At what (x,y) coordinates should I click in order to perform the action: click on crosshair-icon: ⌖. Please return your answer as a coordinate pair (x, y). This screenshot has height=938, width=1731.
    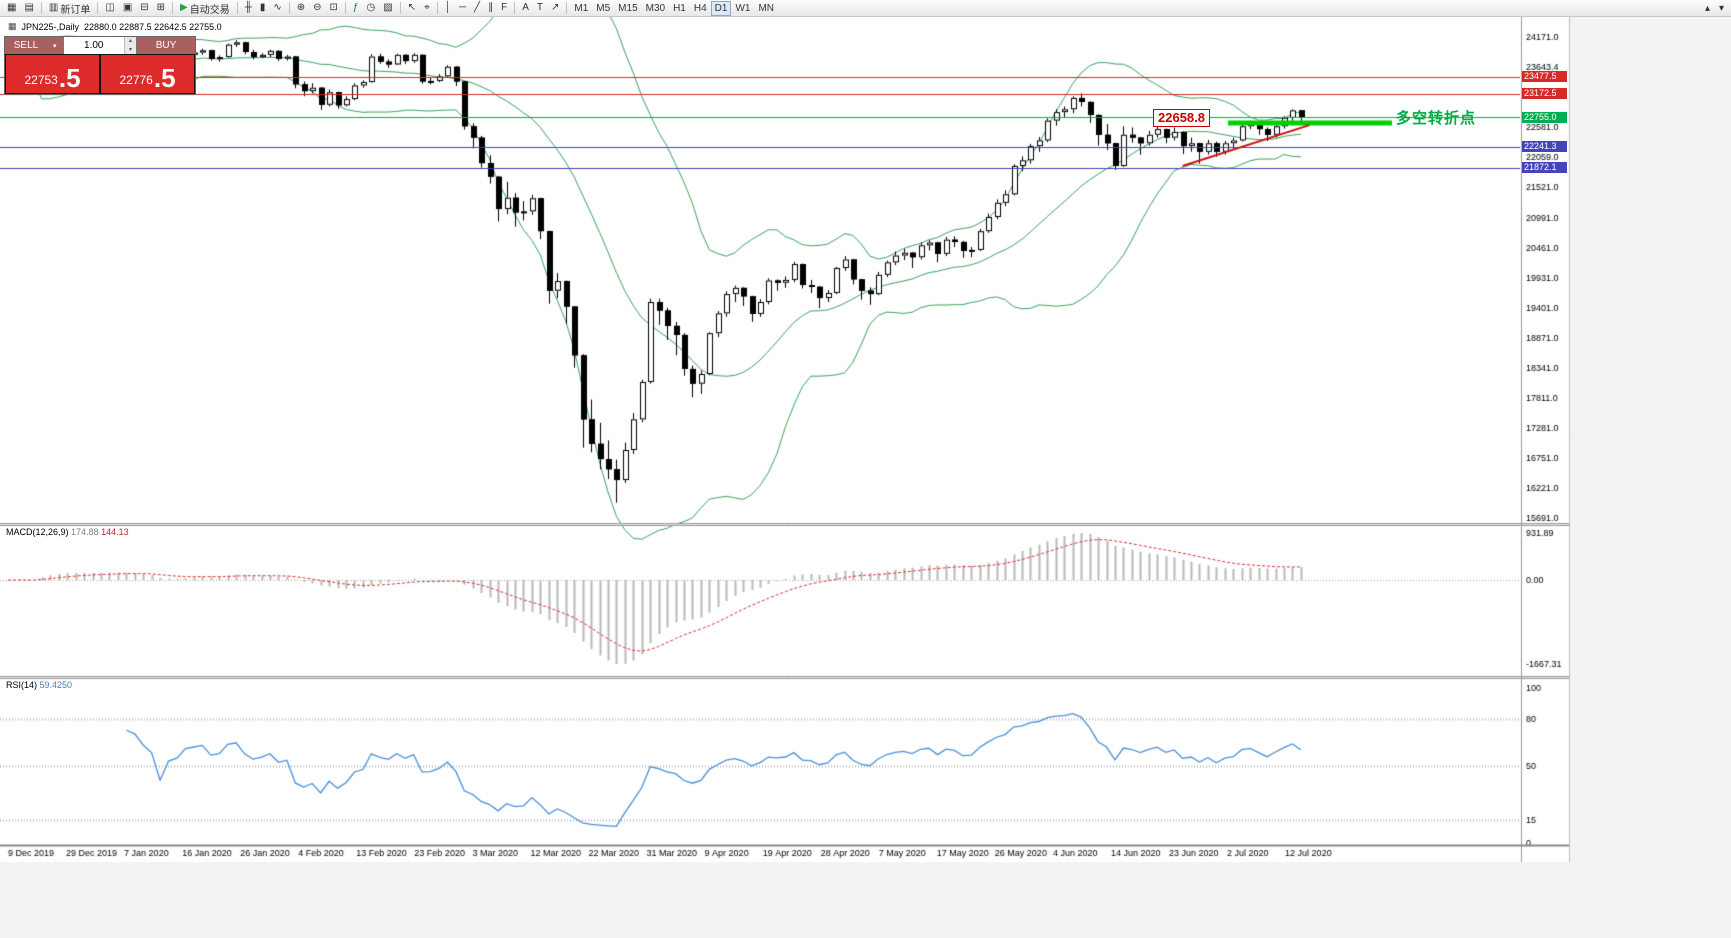
    Looking at the image, I should click on (427, 7).